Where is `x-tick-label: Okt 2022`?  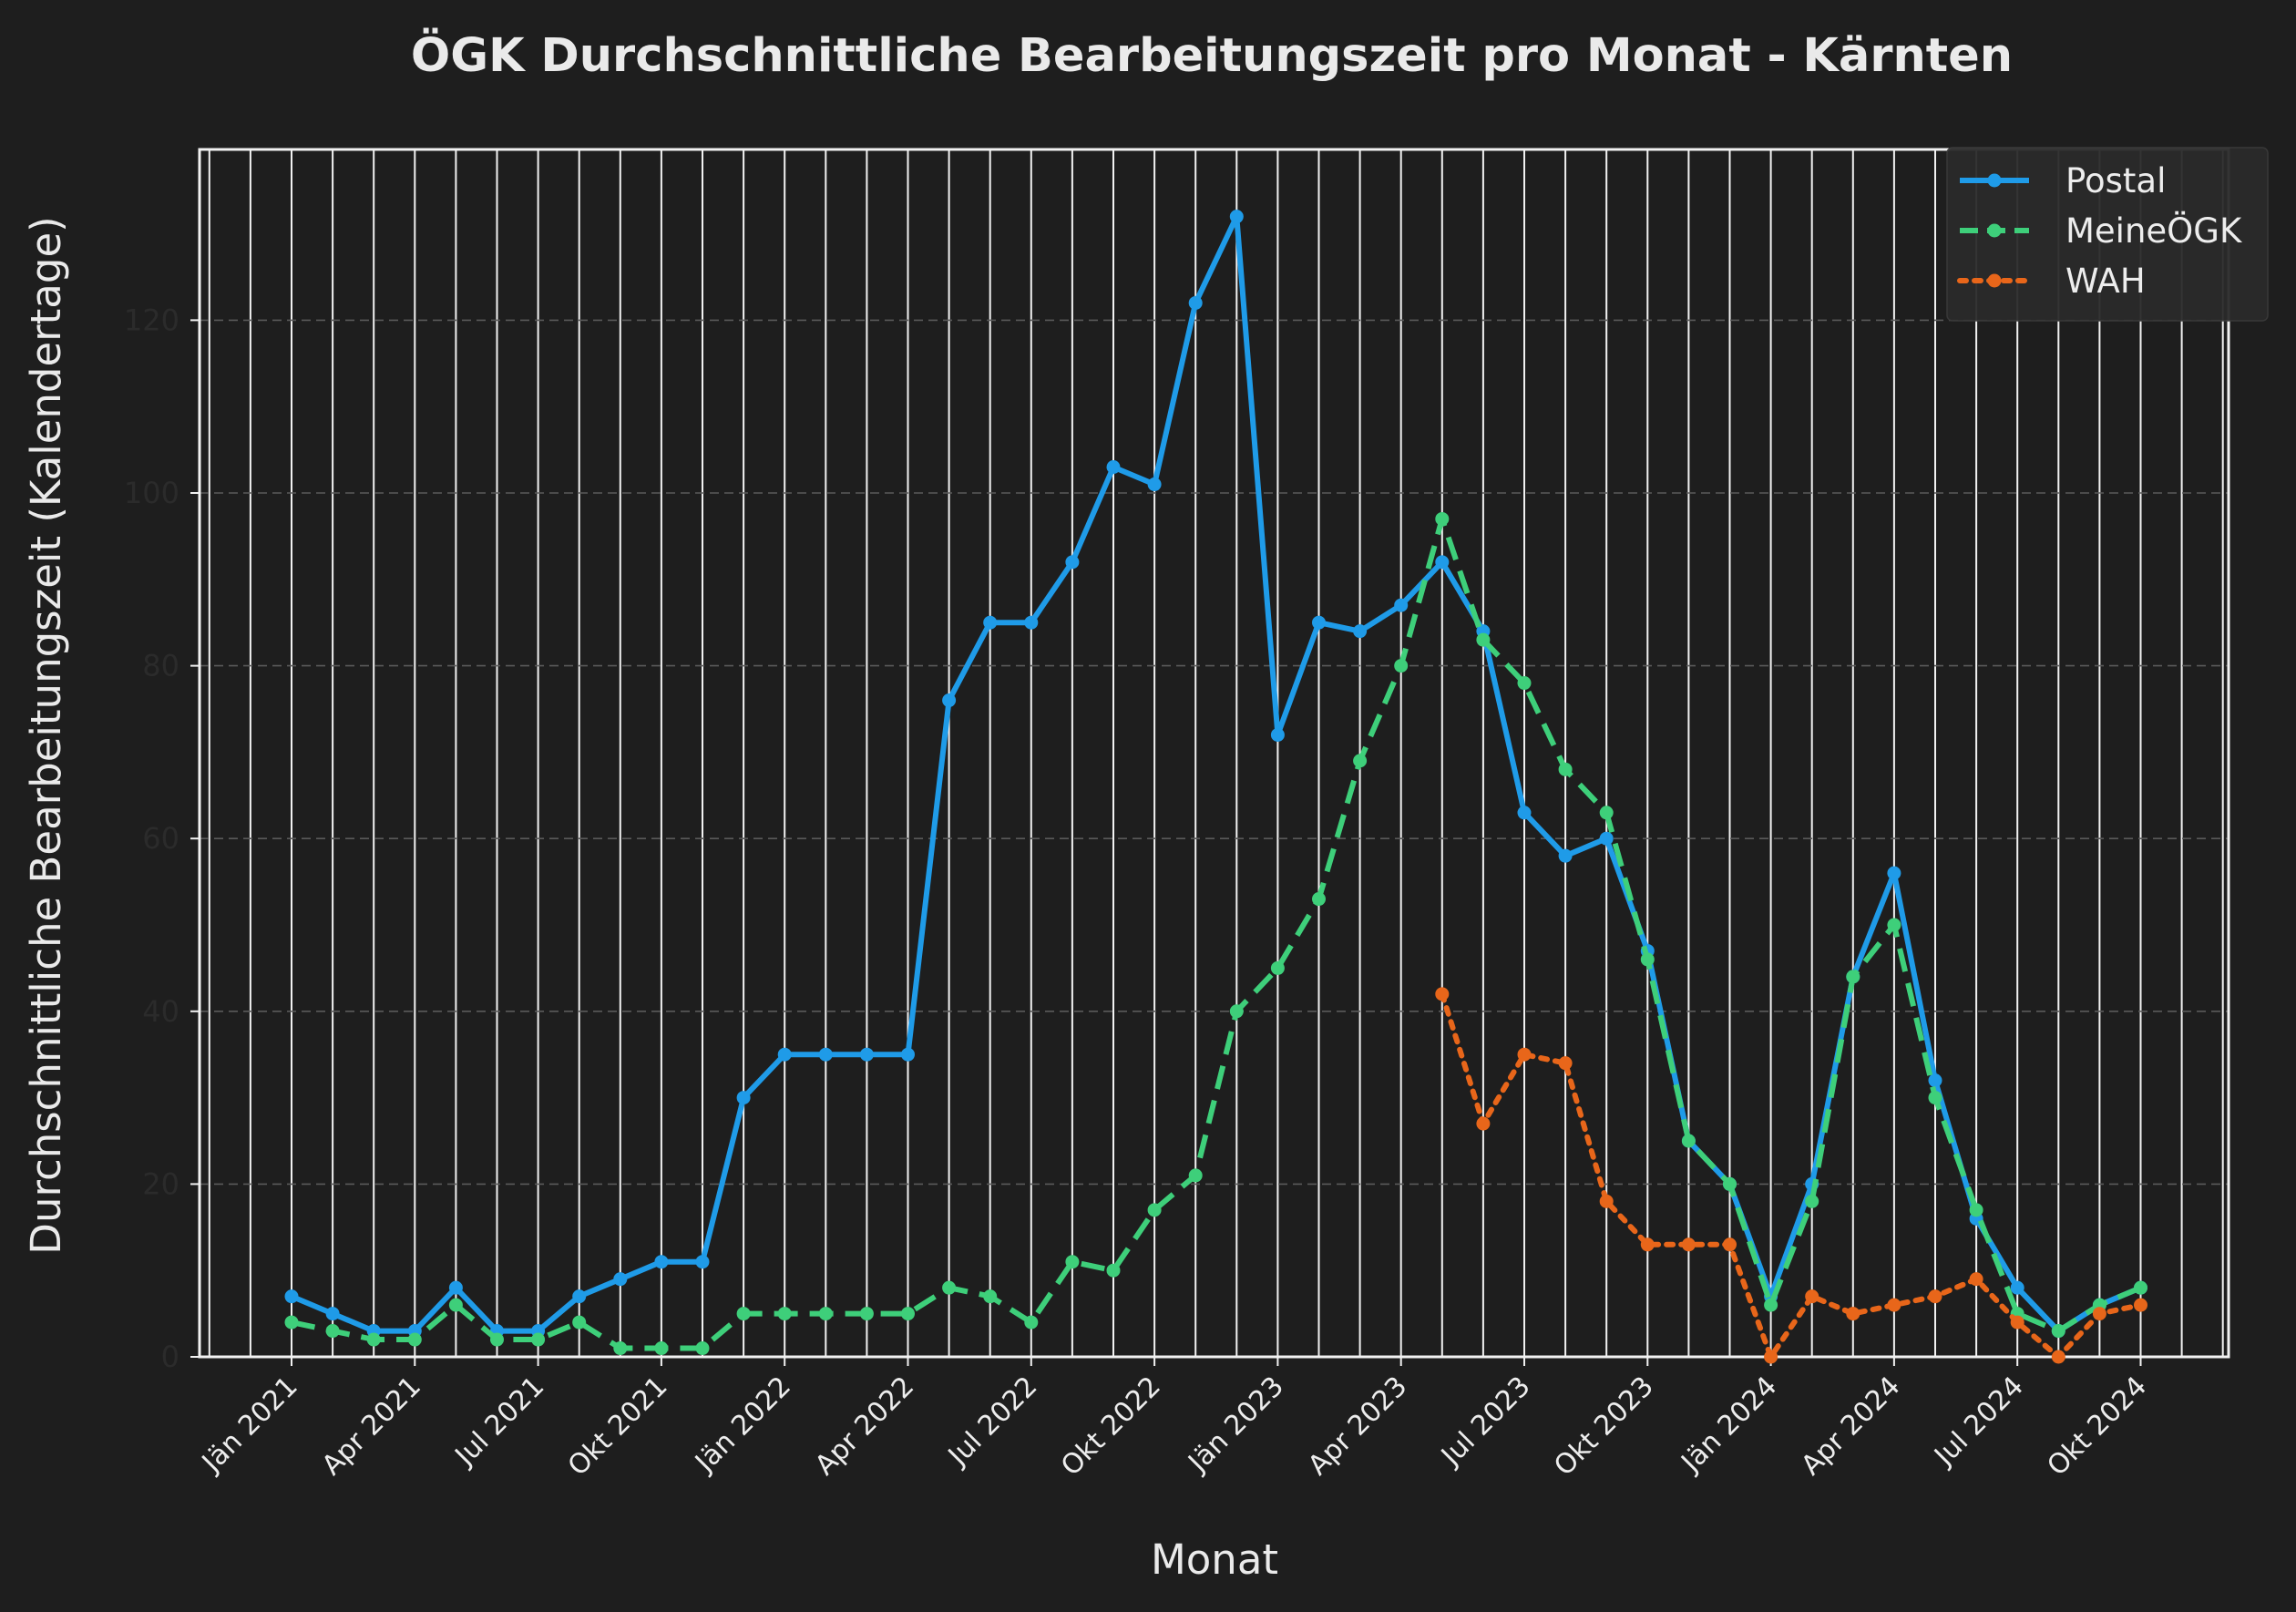 x-tick-label: Okt 2022 is located at coordinates (1111, 1427).